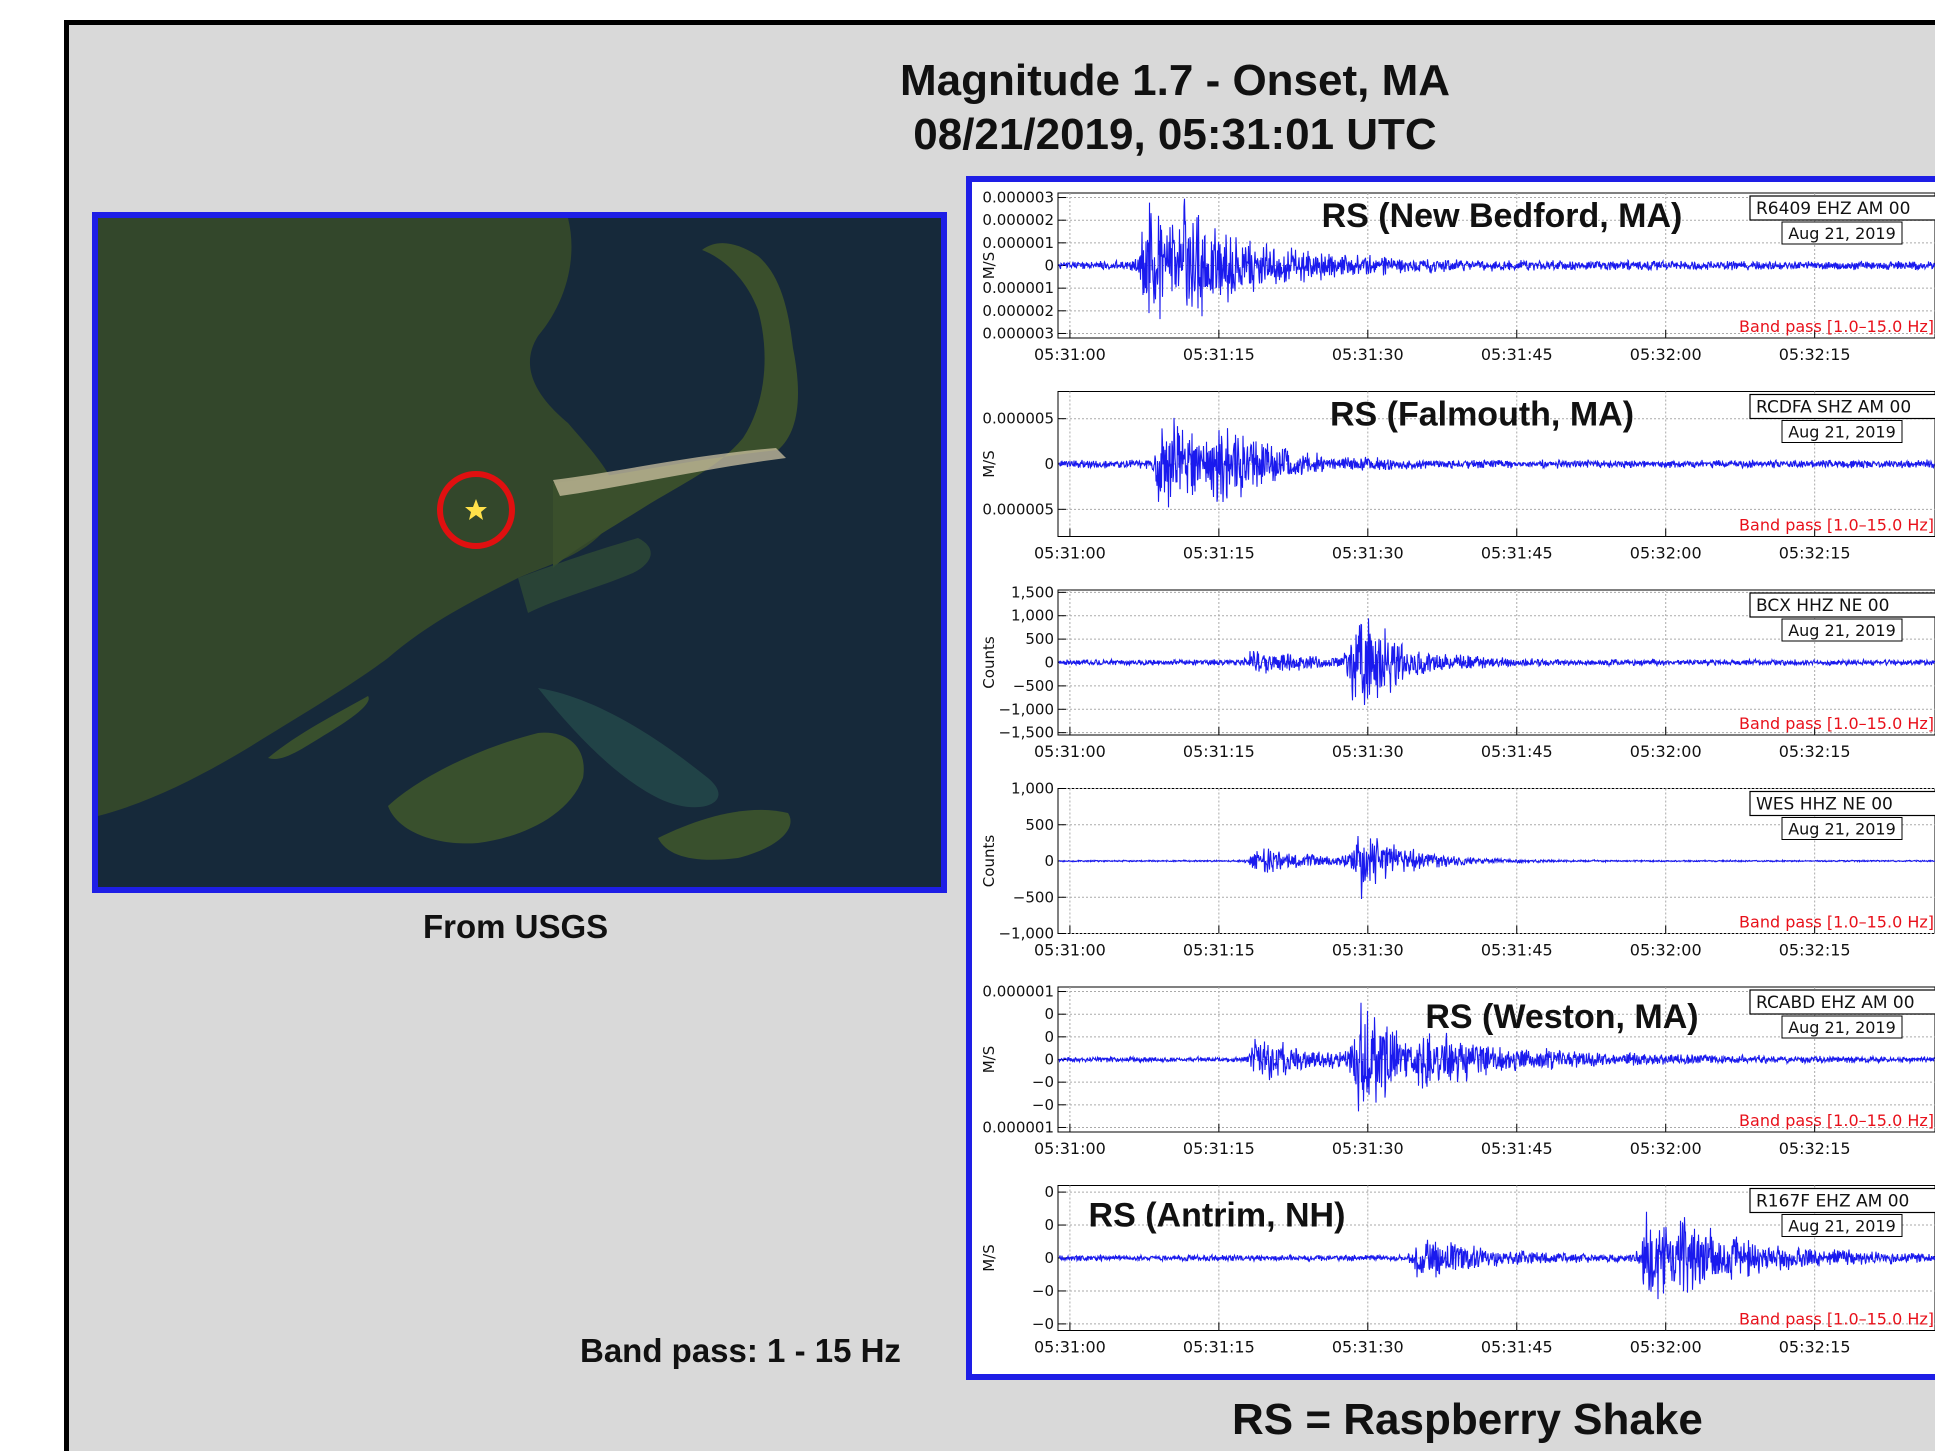 The width and height of the screenshot is (1935, 1451). I want to click on channel-label: RCDFA SHZ AM 00, so click(1833, 408).